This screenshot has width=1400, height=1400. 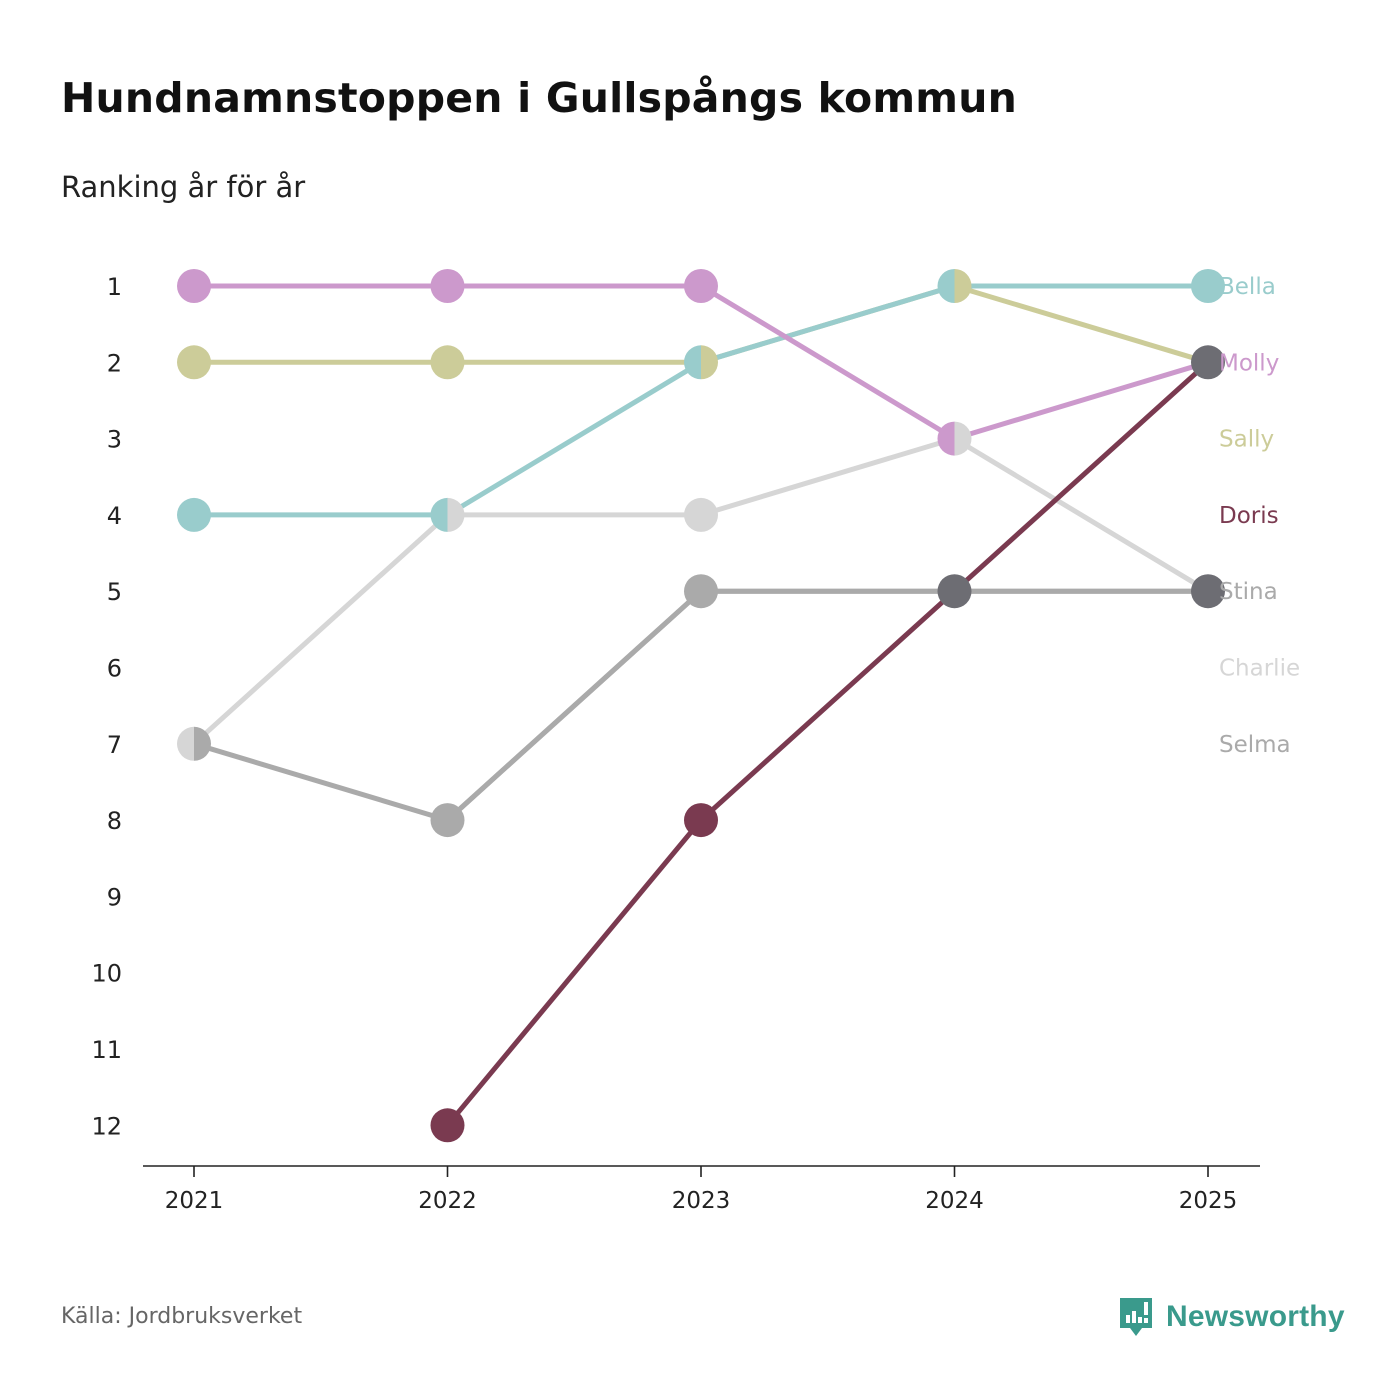 I want to click on x-tick-label: 2022, so click(x=447, y=1201).